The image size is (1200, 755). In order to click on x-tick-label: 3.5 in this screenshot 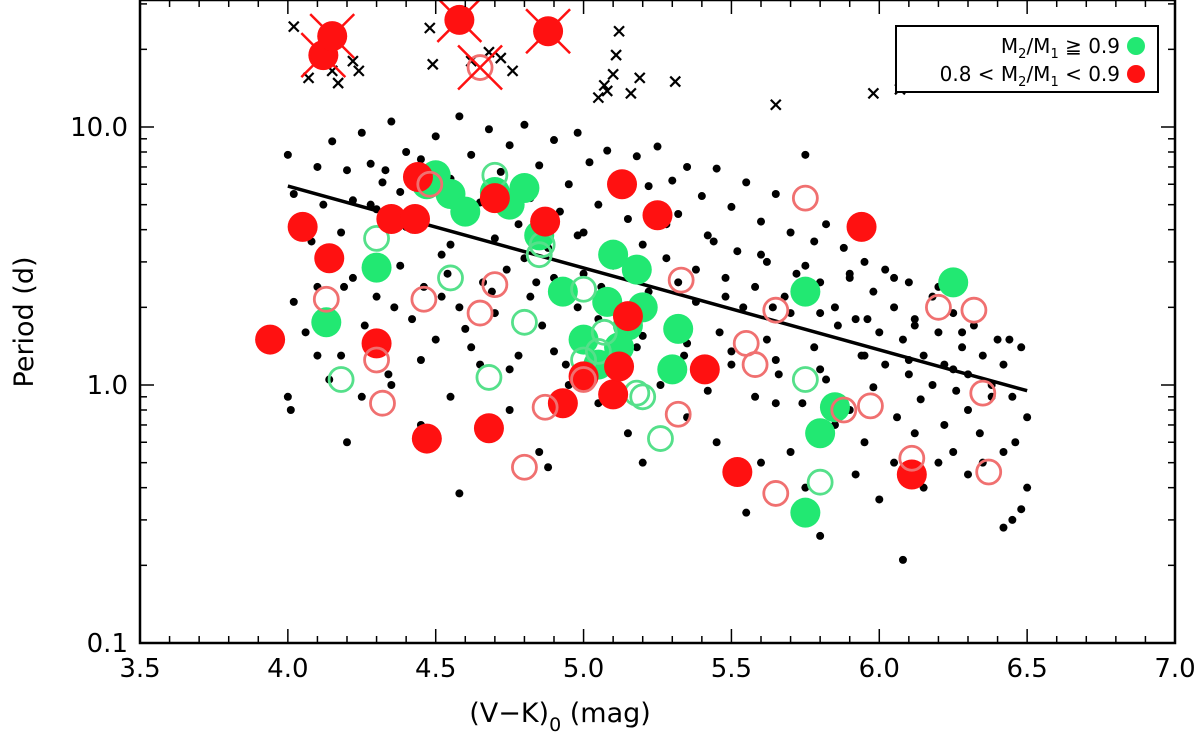, I will do `click(139, 669)`.